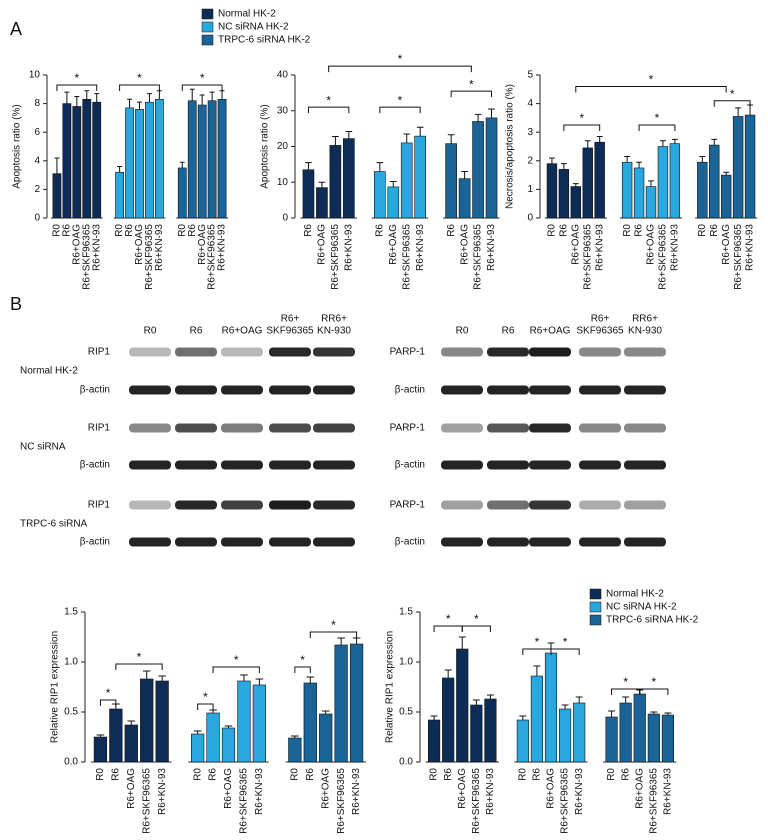 The height and width of the screenshot is (840, 768). I want to click on blot-column-label: SKF96365, so click(290, 331).